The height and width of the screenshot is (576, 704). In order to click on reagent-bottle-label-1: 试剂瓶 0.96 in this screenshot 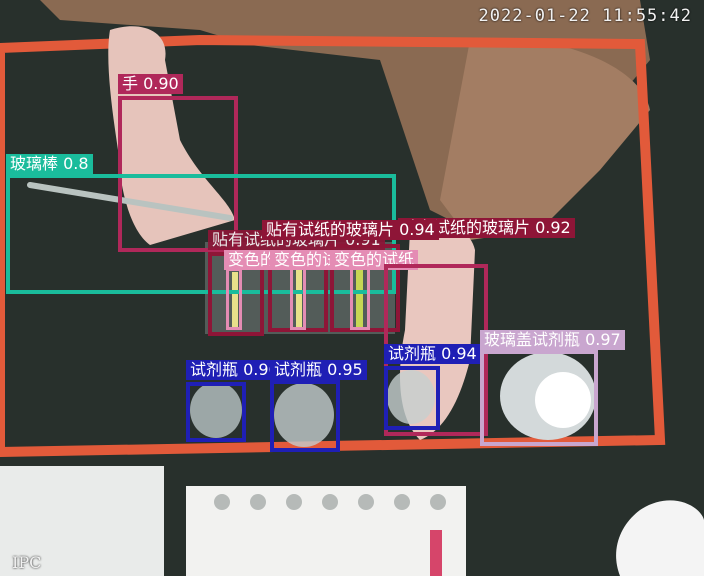, I will do `click(234, 370)`.